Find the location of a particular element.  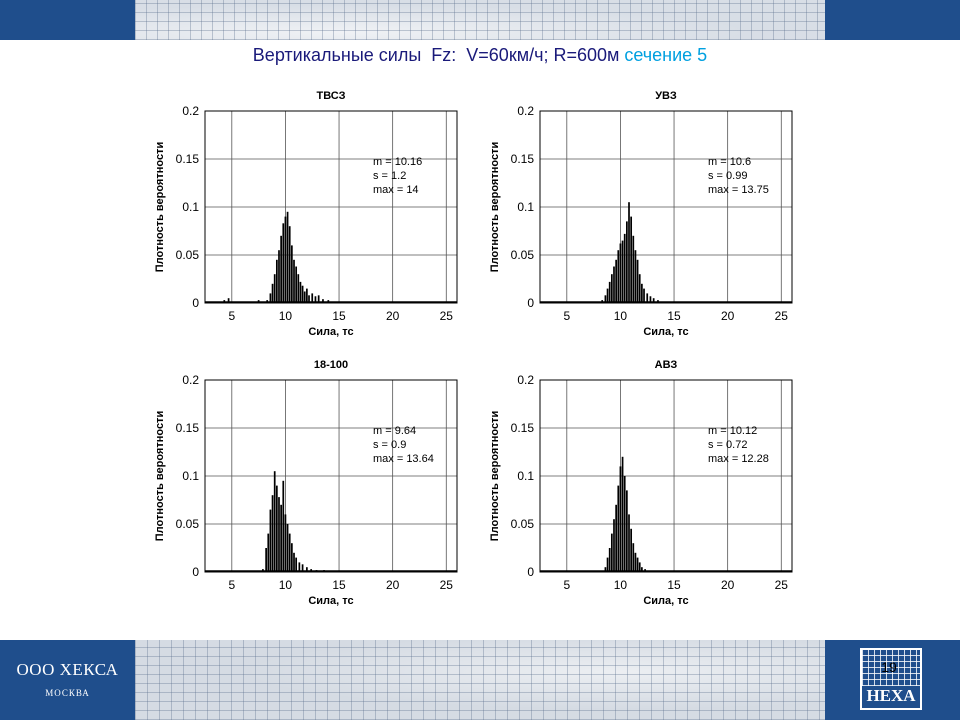

bottom-banner: ООО ХЕКСА МОСКВА HEXA is located at coordinates (480, 680).